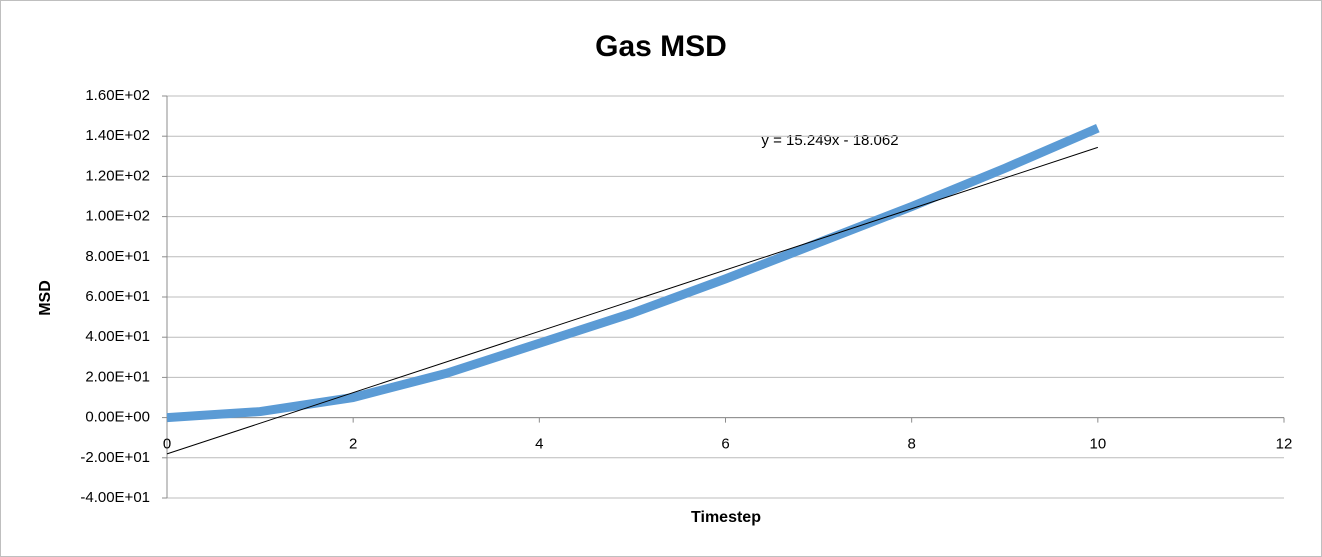  I want to click on y-tick-label: -2.00E+01, so click(115, 457).